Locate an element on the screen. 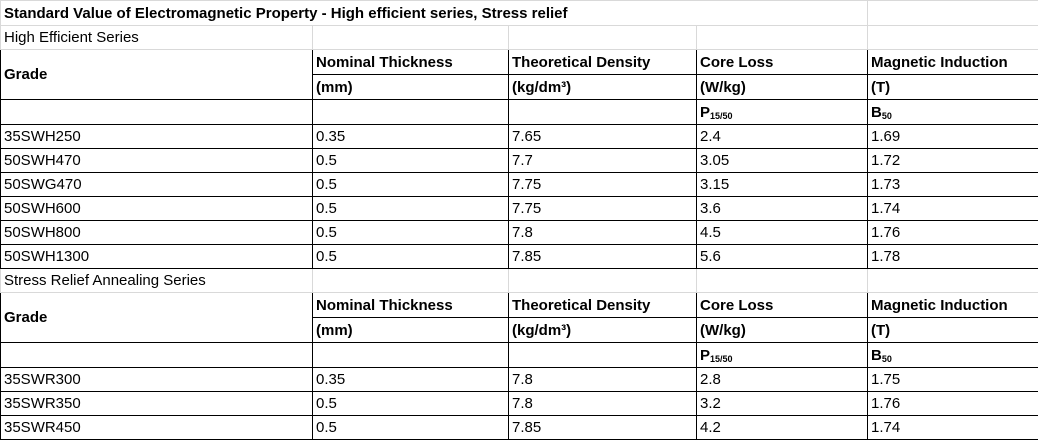 The image size is (1038, 448). cell-core-loss: 3.05 is located at coordinates (782, 160).